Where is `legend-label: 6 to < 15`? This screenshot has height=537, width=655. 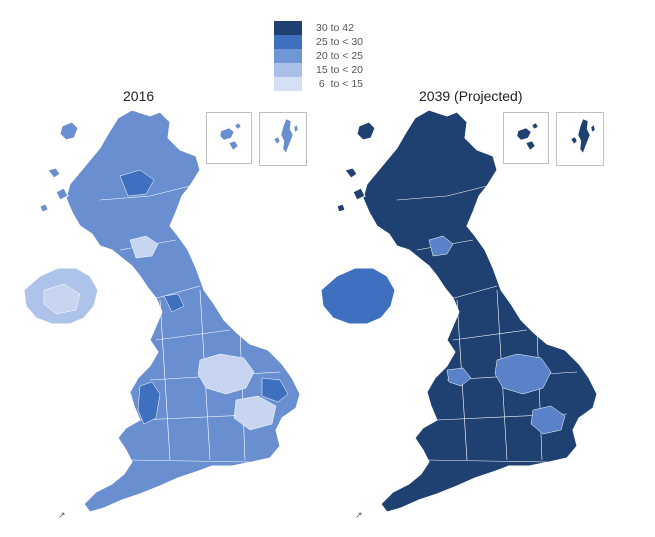
legend-label: 6 to < 15 is located at coordinates (339, 84).